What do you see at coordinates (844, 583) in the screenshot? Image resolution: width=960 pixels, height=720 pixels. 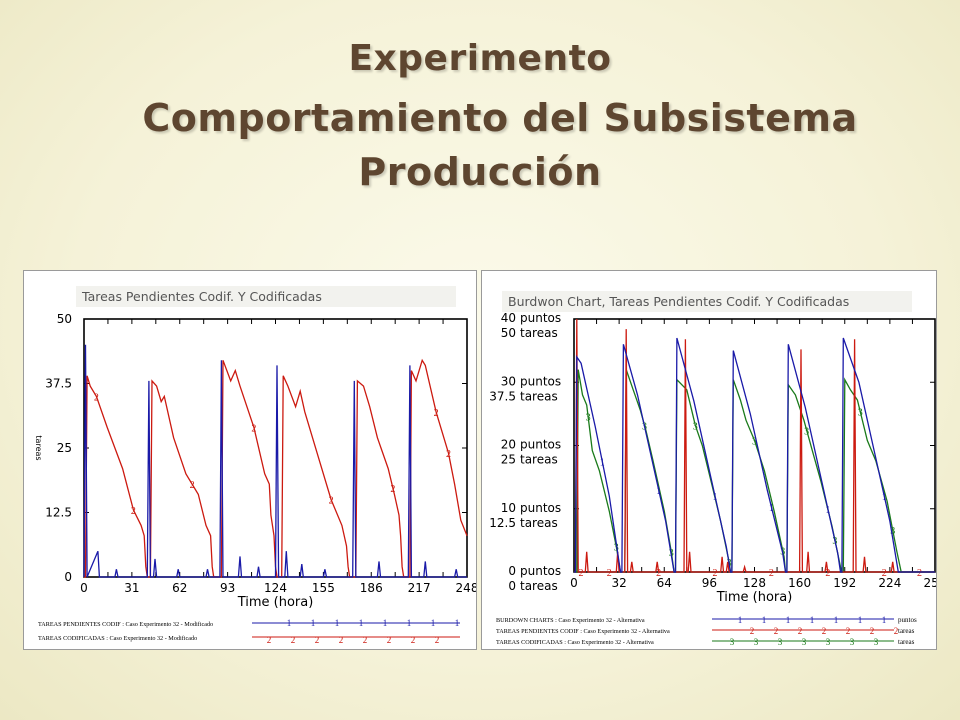 I see `x-tick-label: 192` at bounding box center [844, 583].